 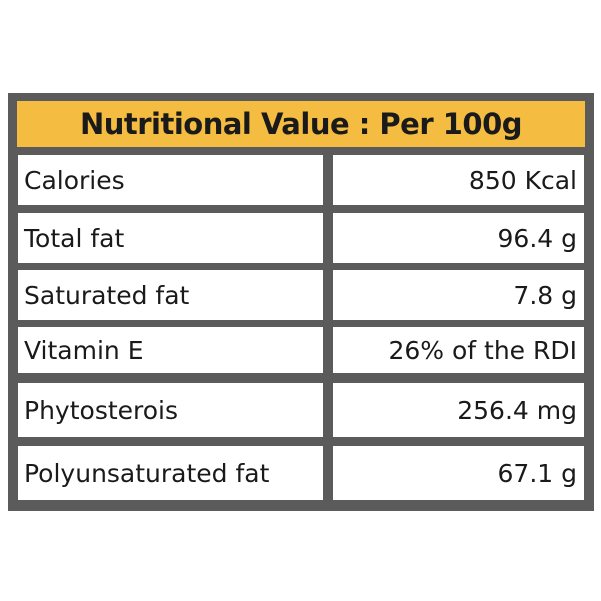 I want to click on nutrient-name: Total fat, so click(x=170, y=238).